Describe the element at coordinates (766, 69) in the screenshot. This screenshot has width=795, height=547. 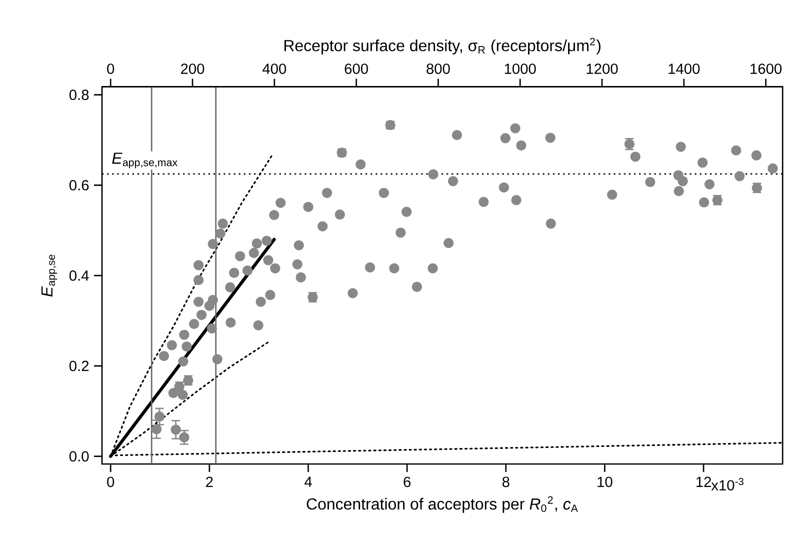
I see `x2-tick-label: 1600` at that location.